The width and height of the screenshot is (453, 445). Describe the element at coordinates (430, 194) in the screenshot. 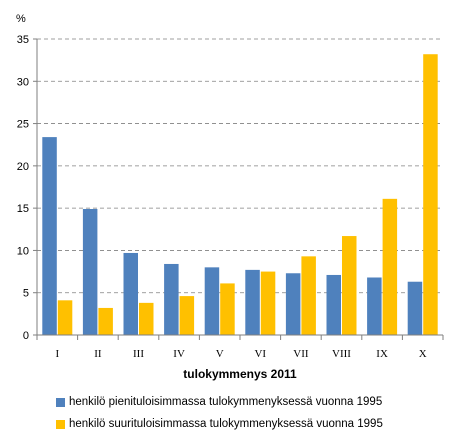

I see `bar-series-2-X` at that location.